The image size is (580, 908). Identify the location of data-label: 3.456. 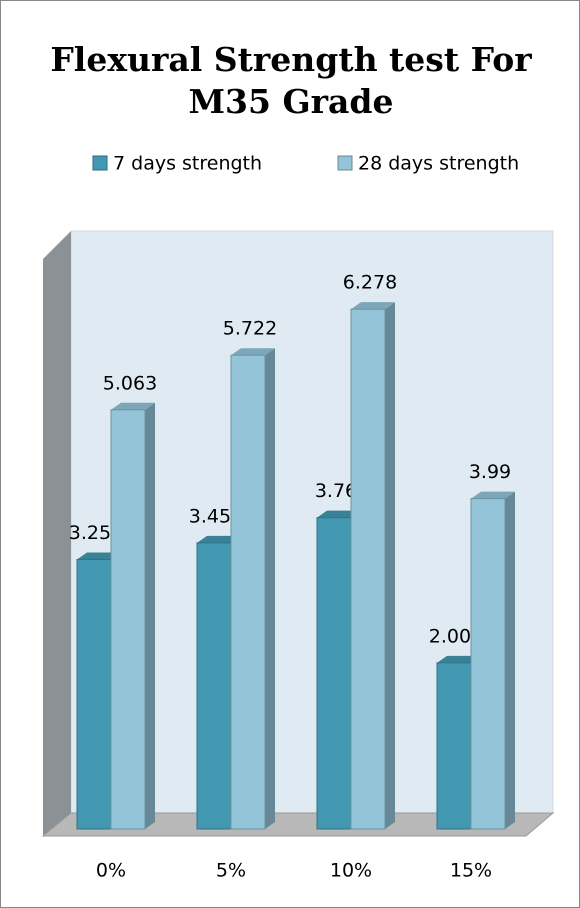
(216, 516).